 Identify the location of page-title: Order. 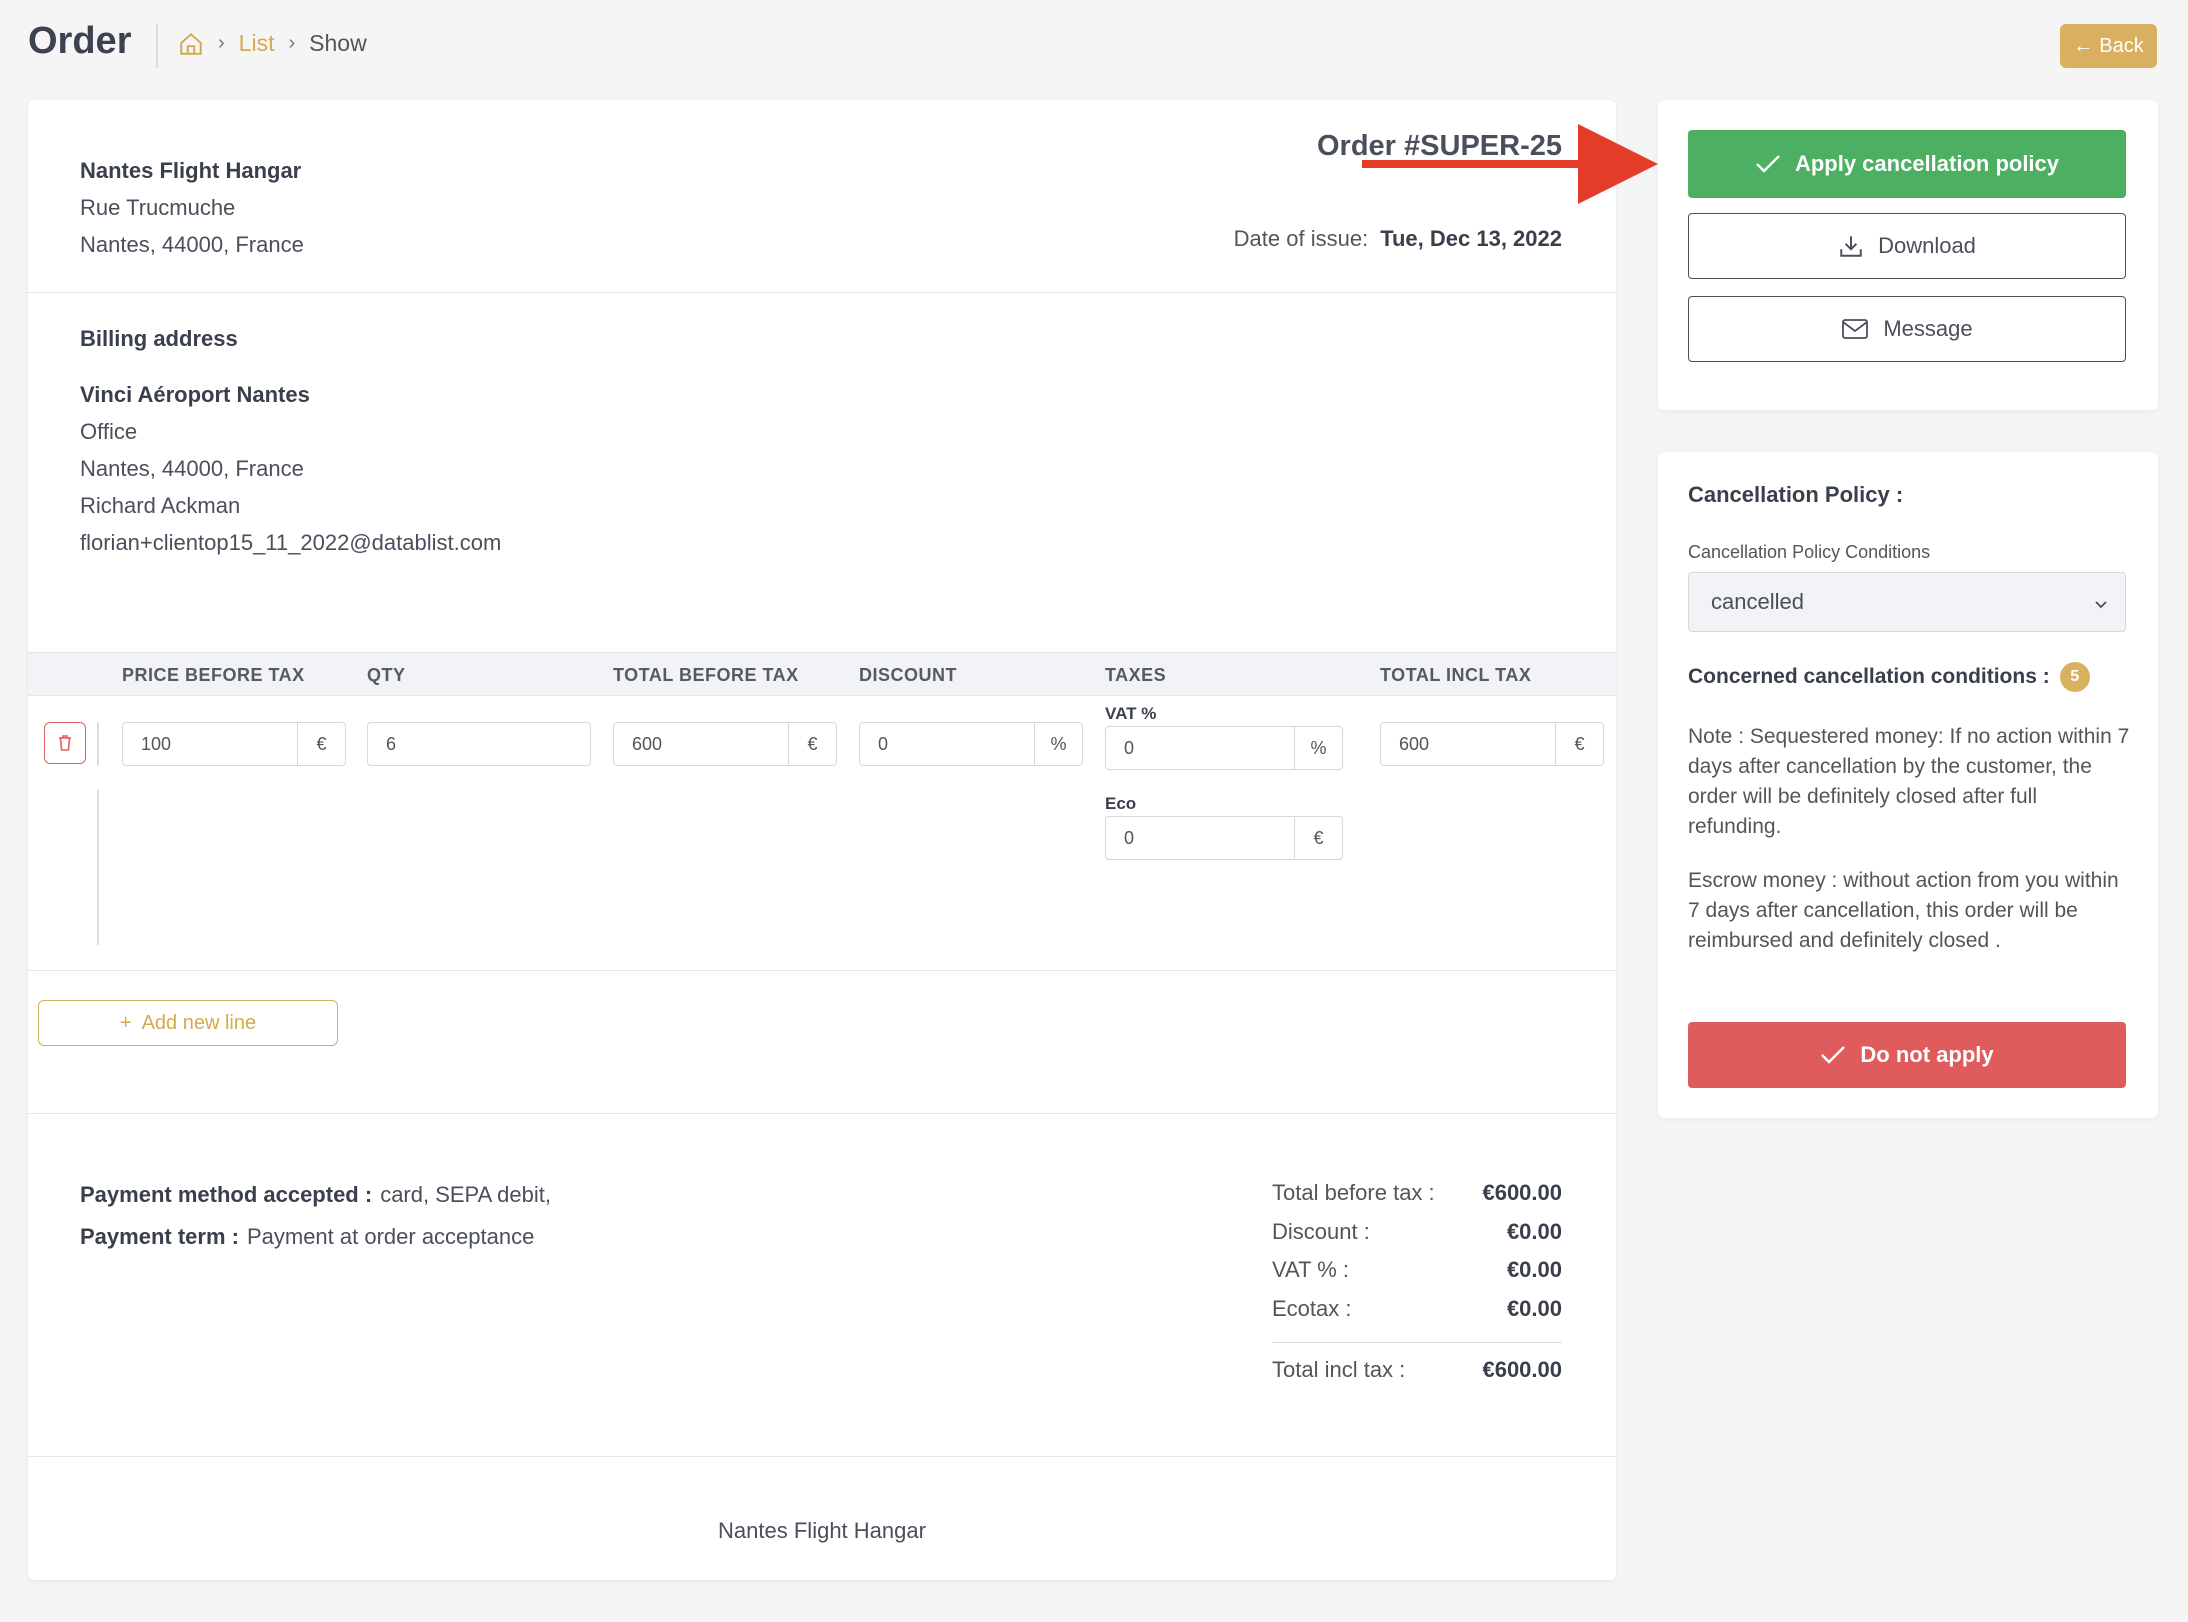
(80, 41).